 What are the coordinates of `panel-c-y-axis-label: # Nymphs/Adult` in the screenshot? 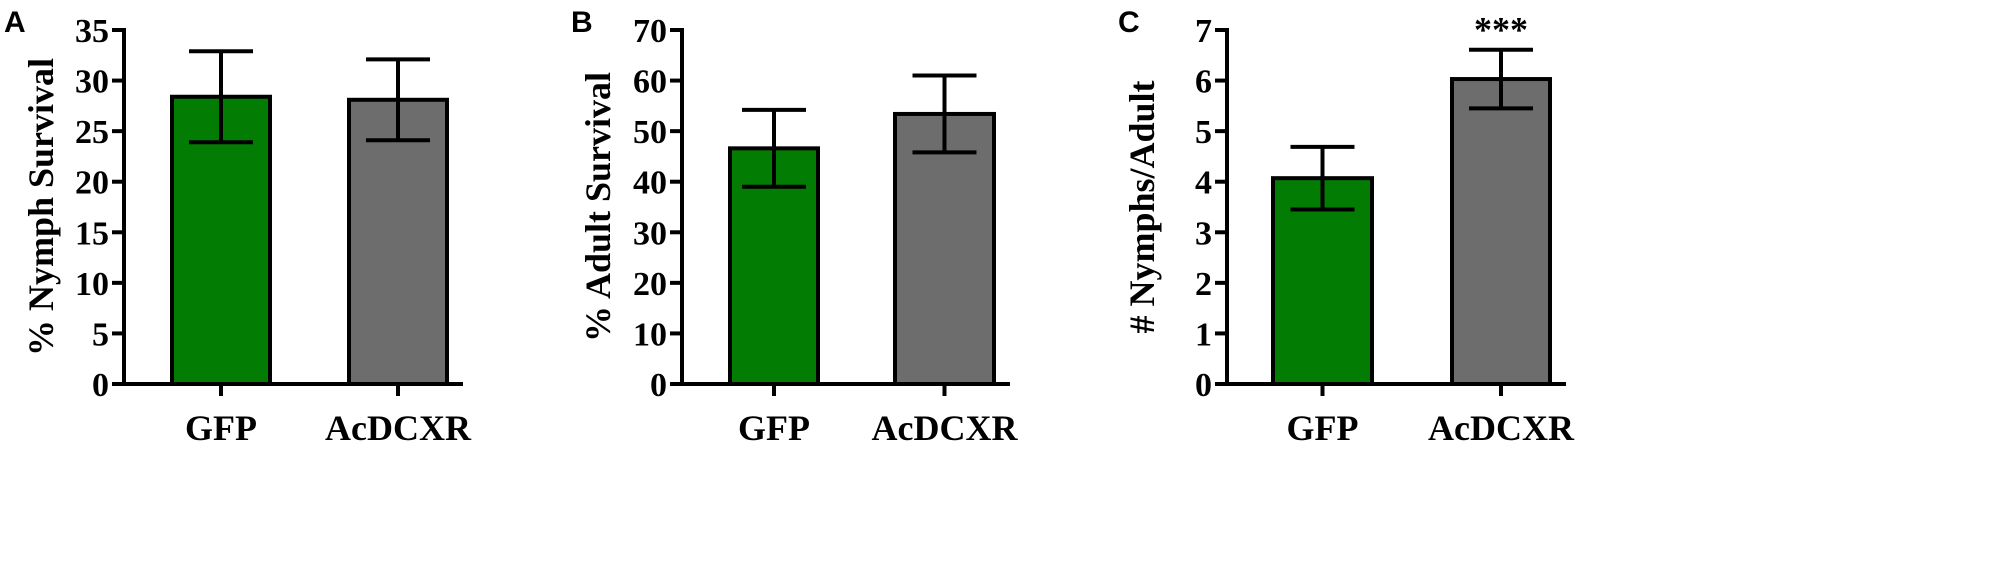 It's located at (1142, 206).